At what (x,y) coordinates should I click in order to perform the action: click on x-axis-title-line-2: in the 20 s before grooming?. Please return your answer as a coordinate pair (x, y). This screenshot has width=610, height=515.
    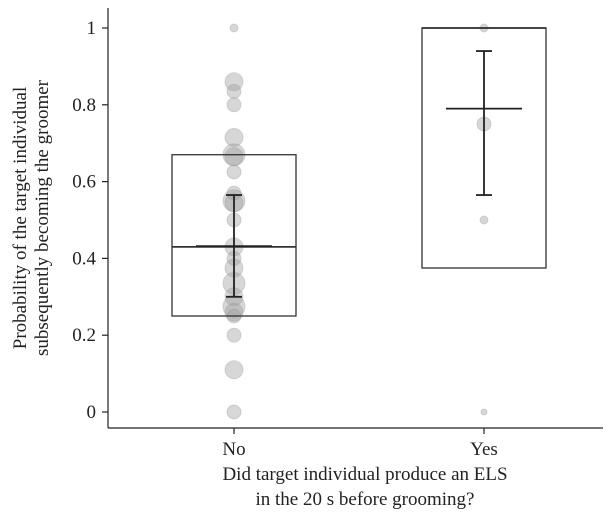
    Looking at the image, I should click on (365, 499).